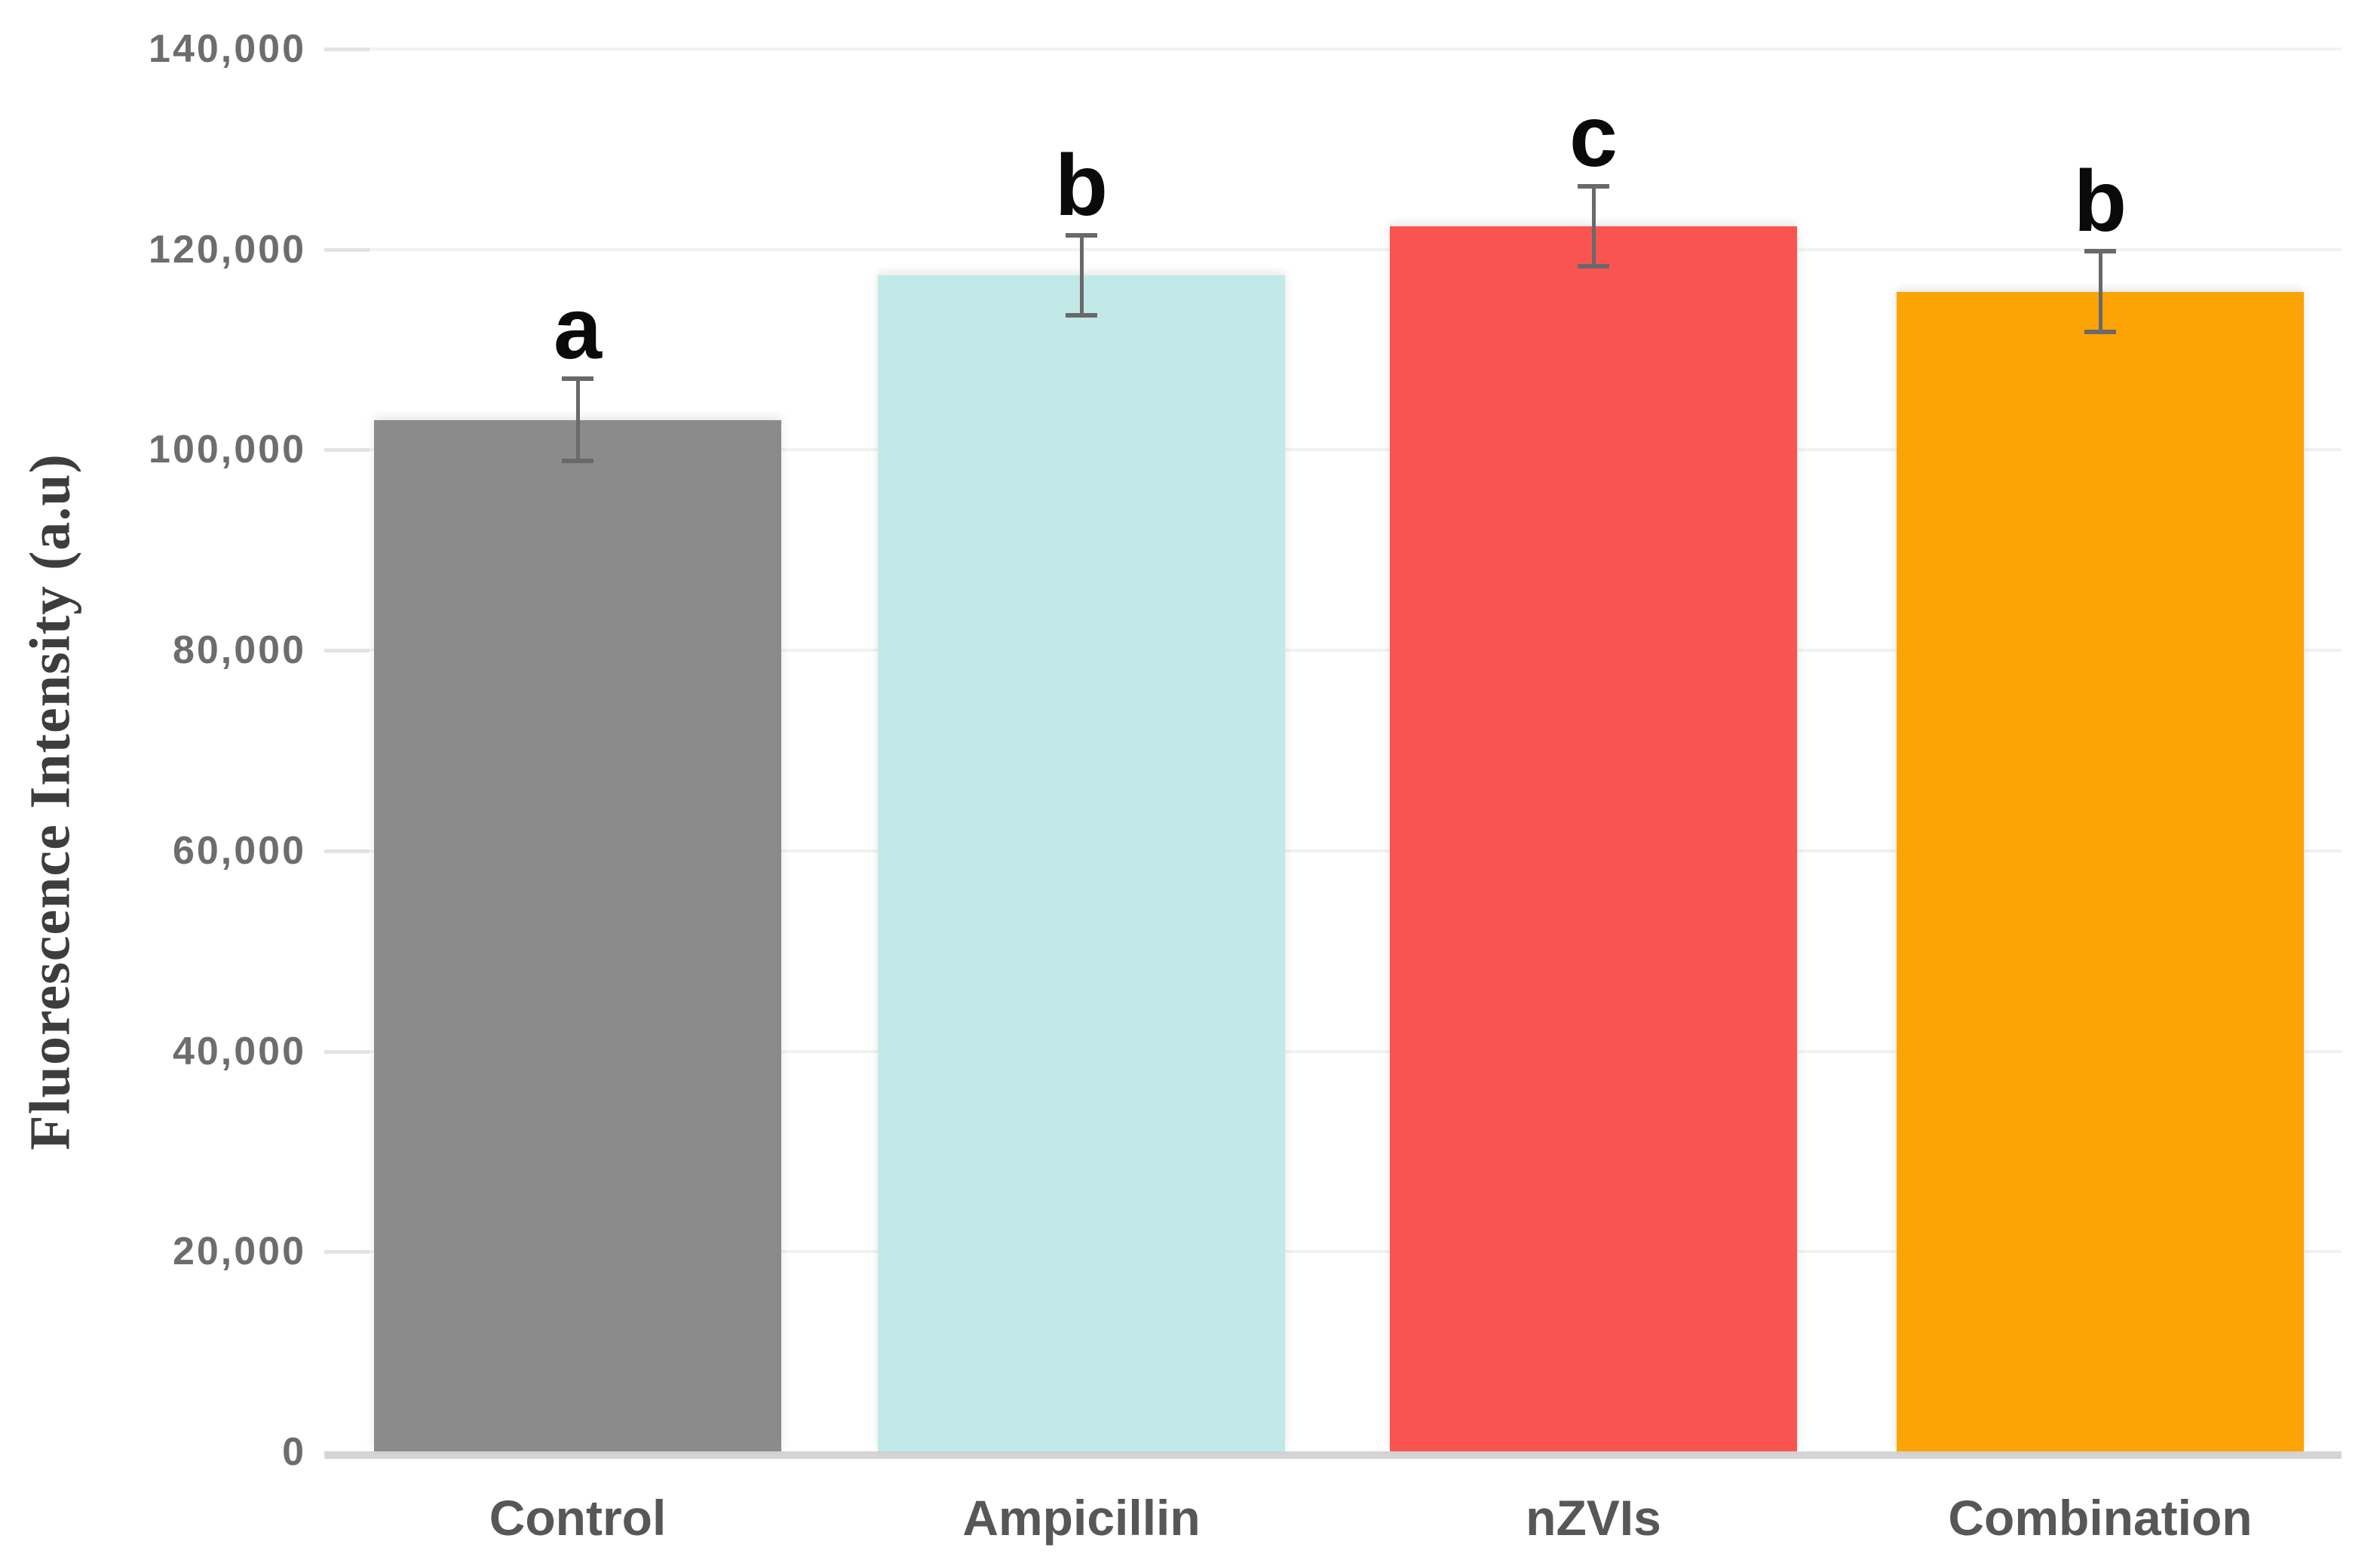  What do you see at coordinates (1081, 186) in the screenshot?
I see `significance-letter-ampicillin: b` at bounding box center [1081, 186].